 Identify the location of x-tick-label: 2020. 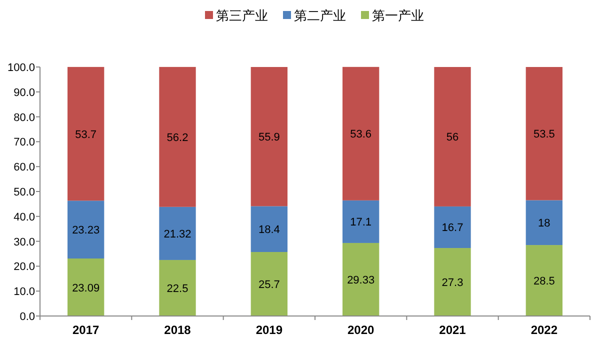
(361, 330).